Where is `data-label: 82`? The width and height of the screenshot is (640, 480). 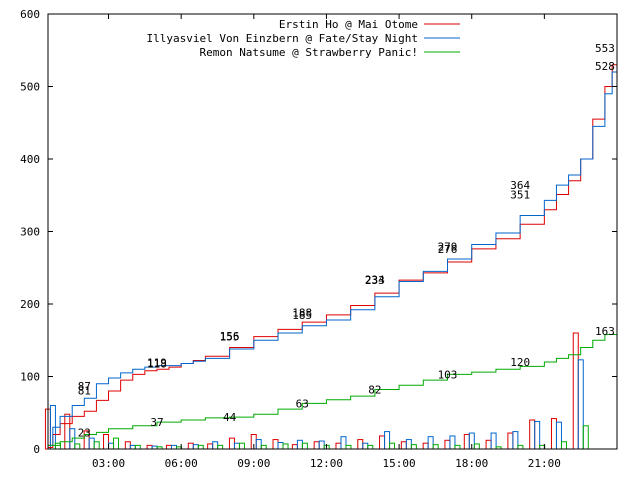 data-label: 82 is located at coordinates (374, 390).